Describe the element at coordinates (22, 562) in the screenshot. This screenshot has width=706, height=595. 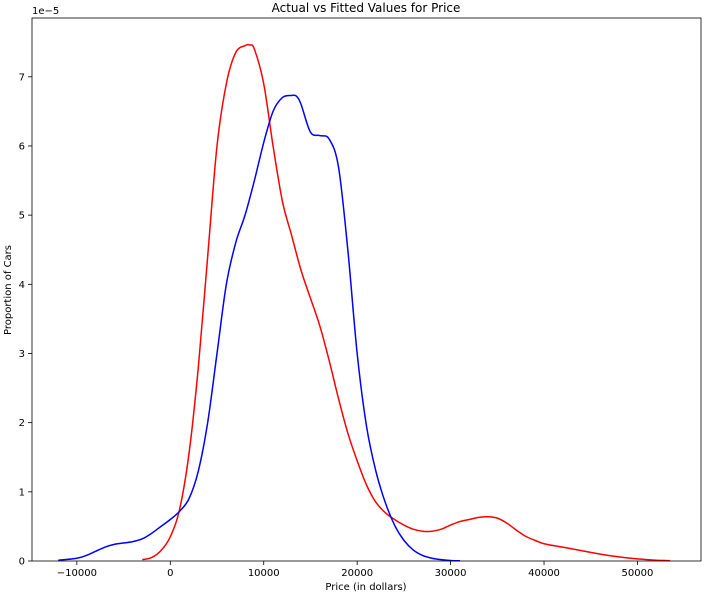
I see `y-tick-label: 0` at that location.